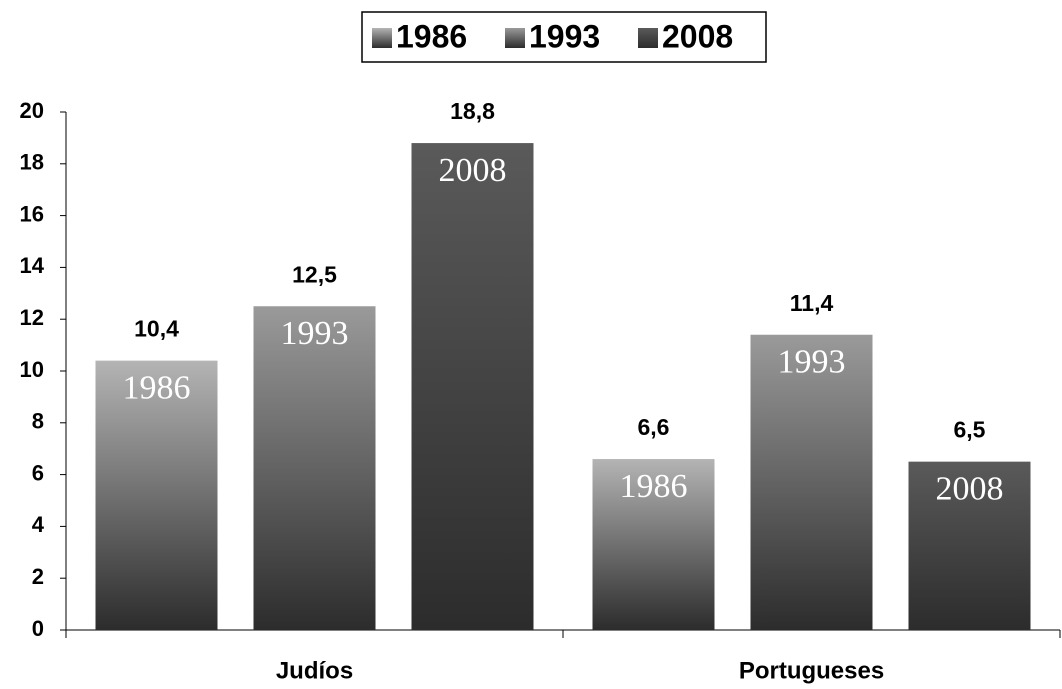 This screenshot has height=689, width=1062. Describe the element at coordinates (431, 36) in the screenshot. I see `legend-label: 1986` at that location.